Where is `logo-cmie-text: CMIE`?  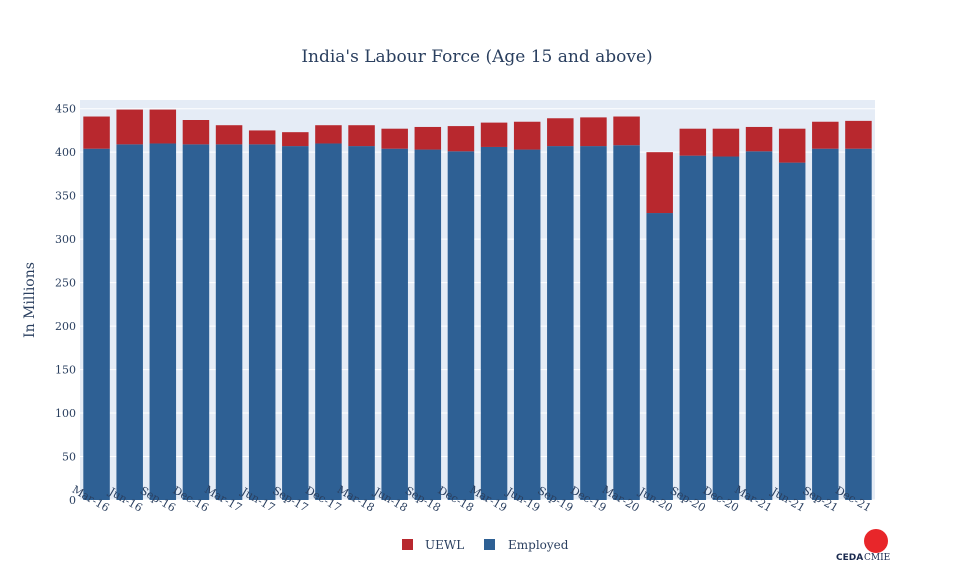 logo-cmie-text: CMIE is located at coordinates (877, 558).